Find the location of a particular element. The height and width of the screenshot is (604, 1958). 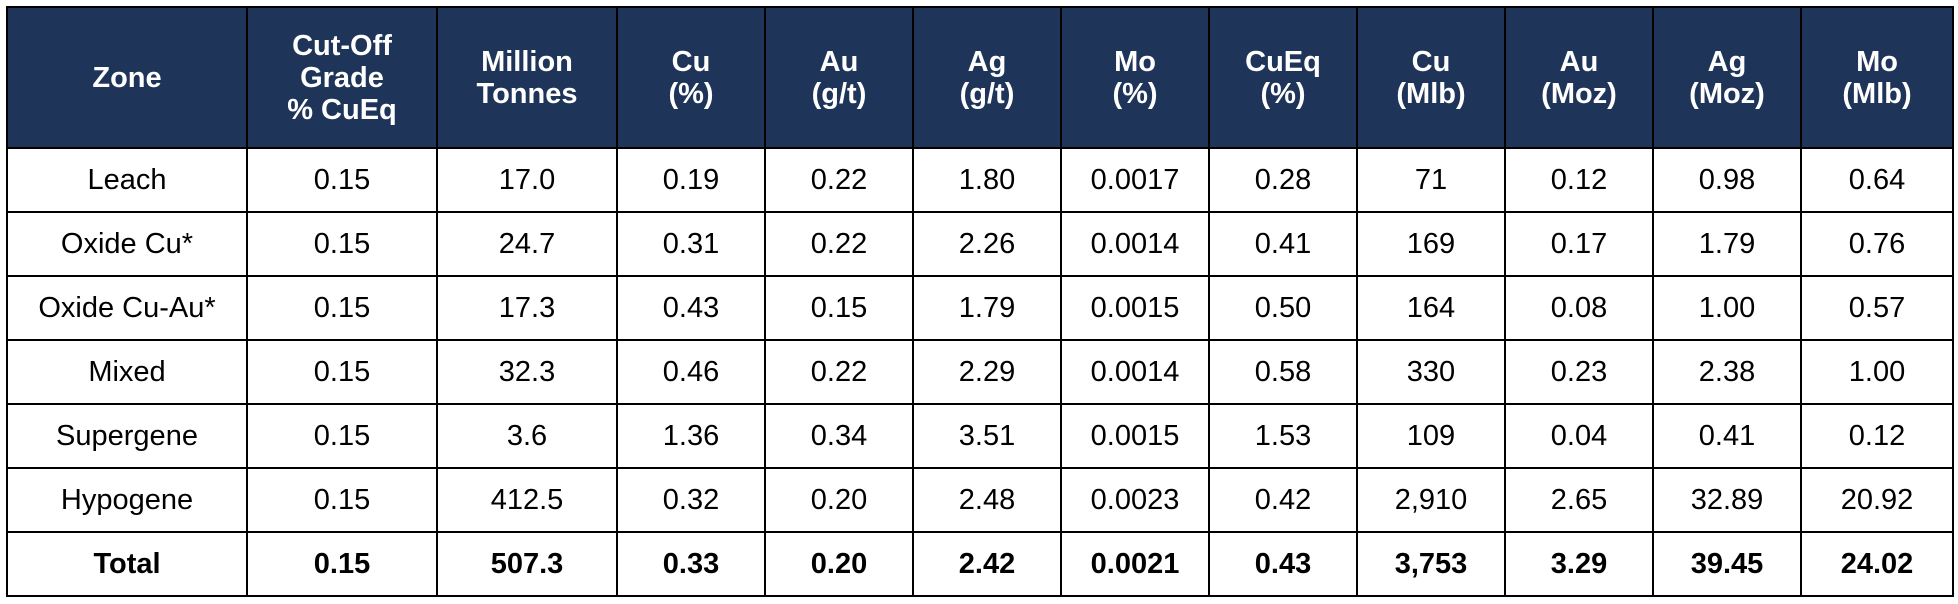

table-cell: 330 is located at coordinates (1431, 372).